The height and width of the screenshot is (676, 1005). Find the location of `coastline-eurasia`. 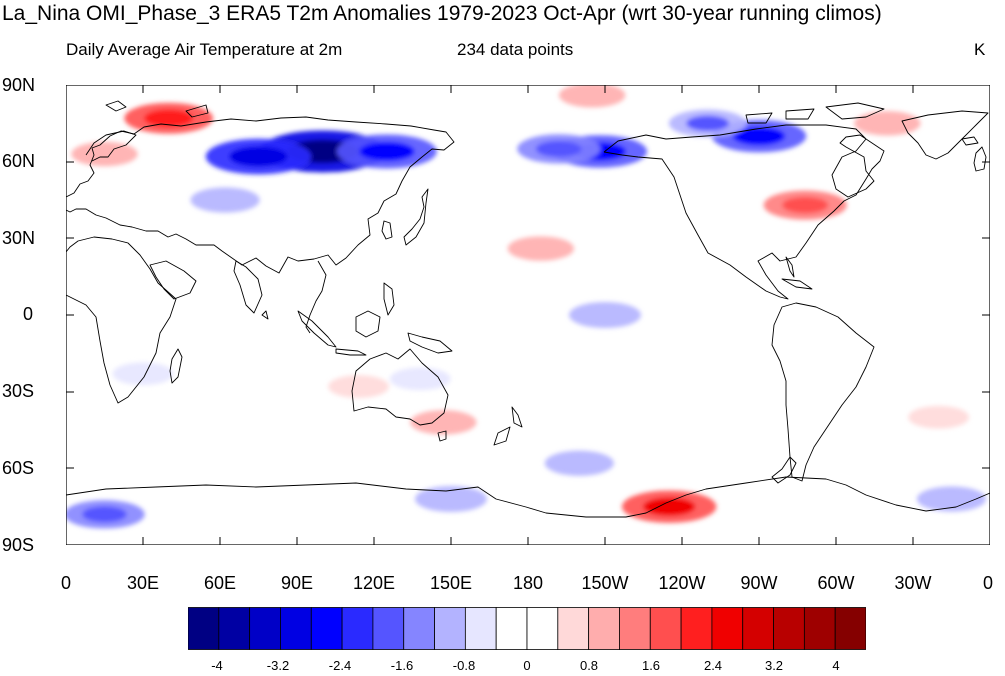

coastline-eurasia is located at coordinates (260, 195).